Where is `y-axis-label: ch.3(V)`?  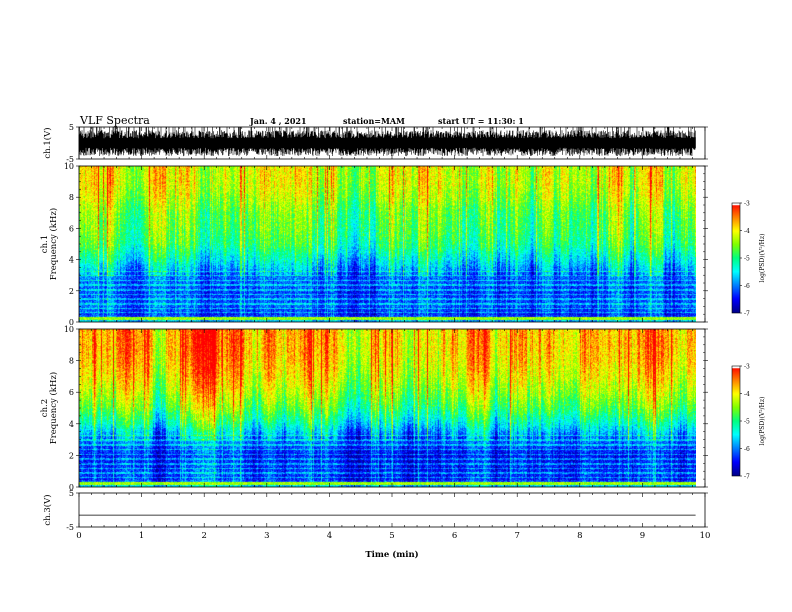 y-axis-label: ch.3(V) is located at coordinates (47, 509).